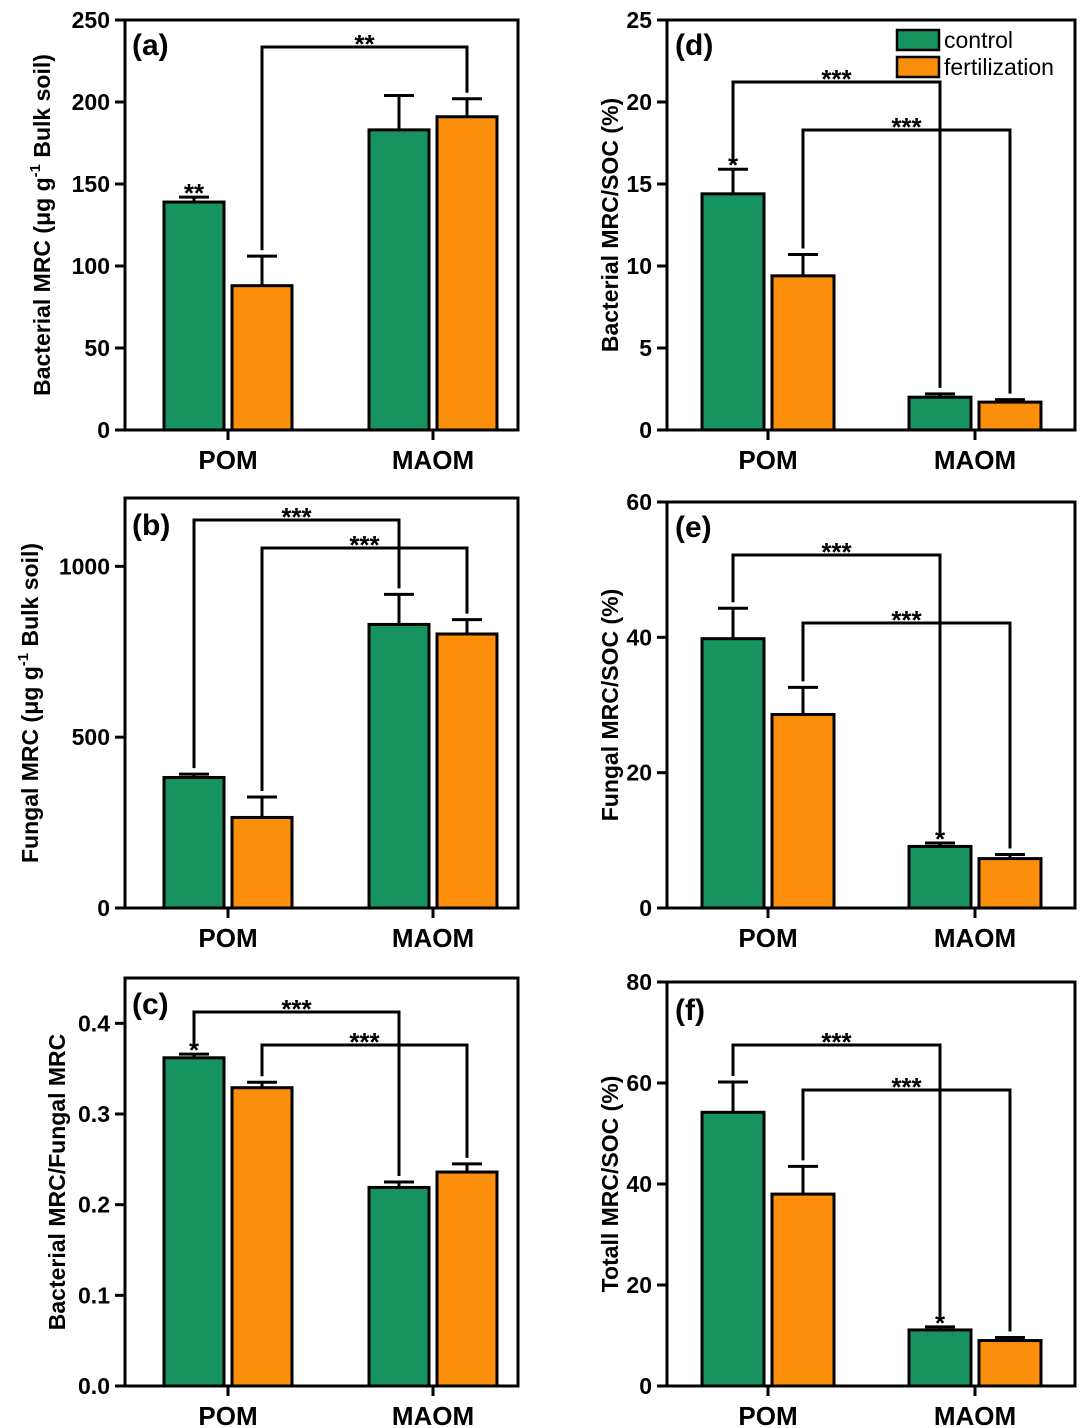  What do you see at coordinates (918, 40) in the screenshot?
I see `legend-swatch-control` at bounding box center [918, 40].